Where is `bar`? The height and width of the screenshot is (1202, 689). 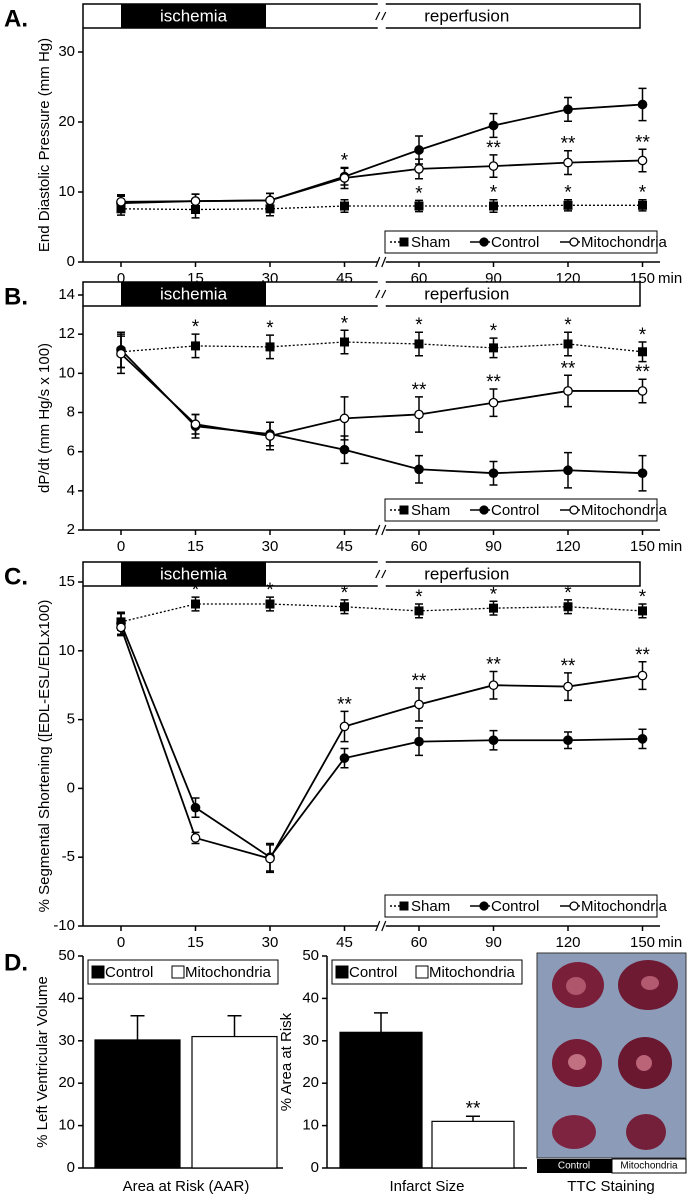 bar is located at coordinates (234, 1102).